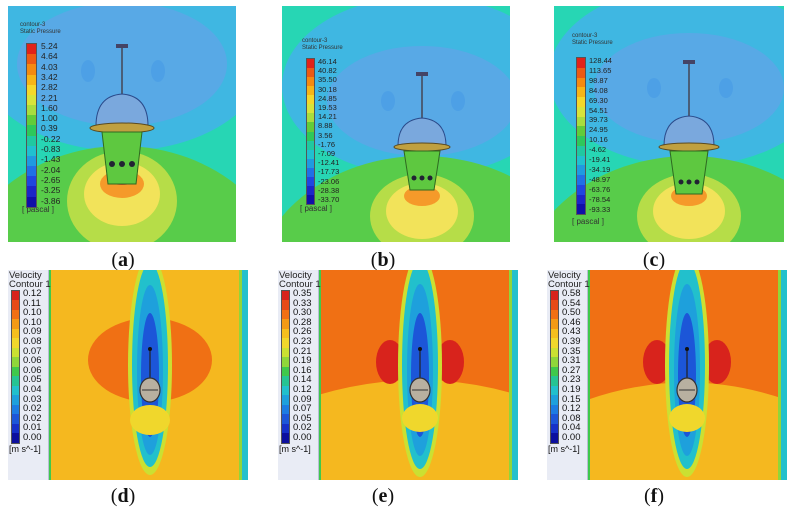 Image resolution: width=793 pixels, height=512 pixels. Describe the element at coordinates (30, 284) in the screenshot. I see `legend-subtitle-d: Contour 1` at that location.